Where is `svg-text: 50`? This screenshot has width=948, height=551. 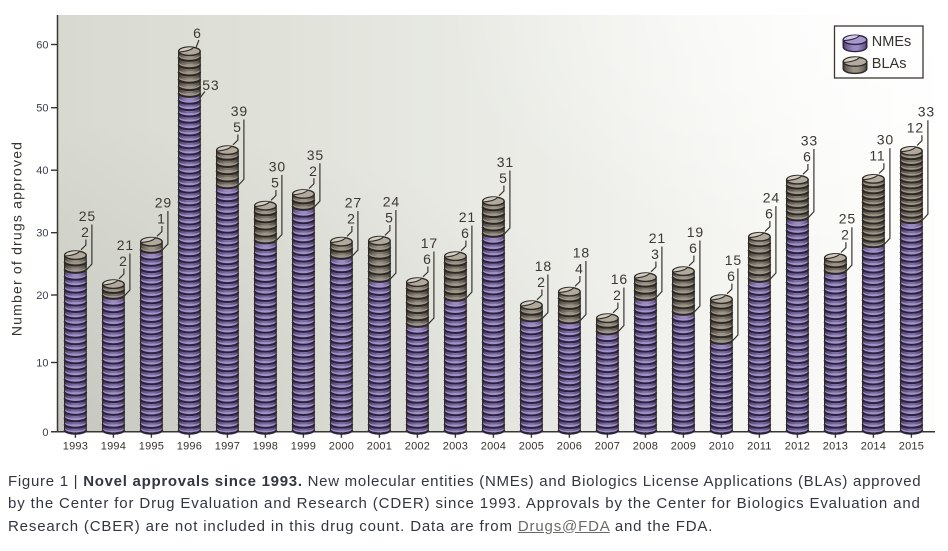 svg-text: 50 is located at coordinates (42, 109).